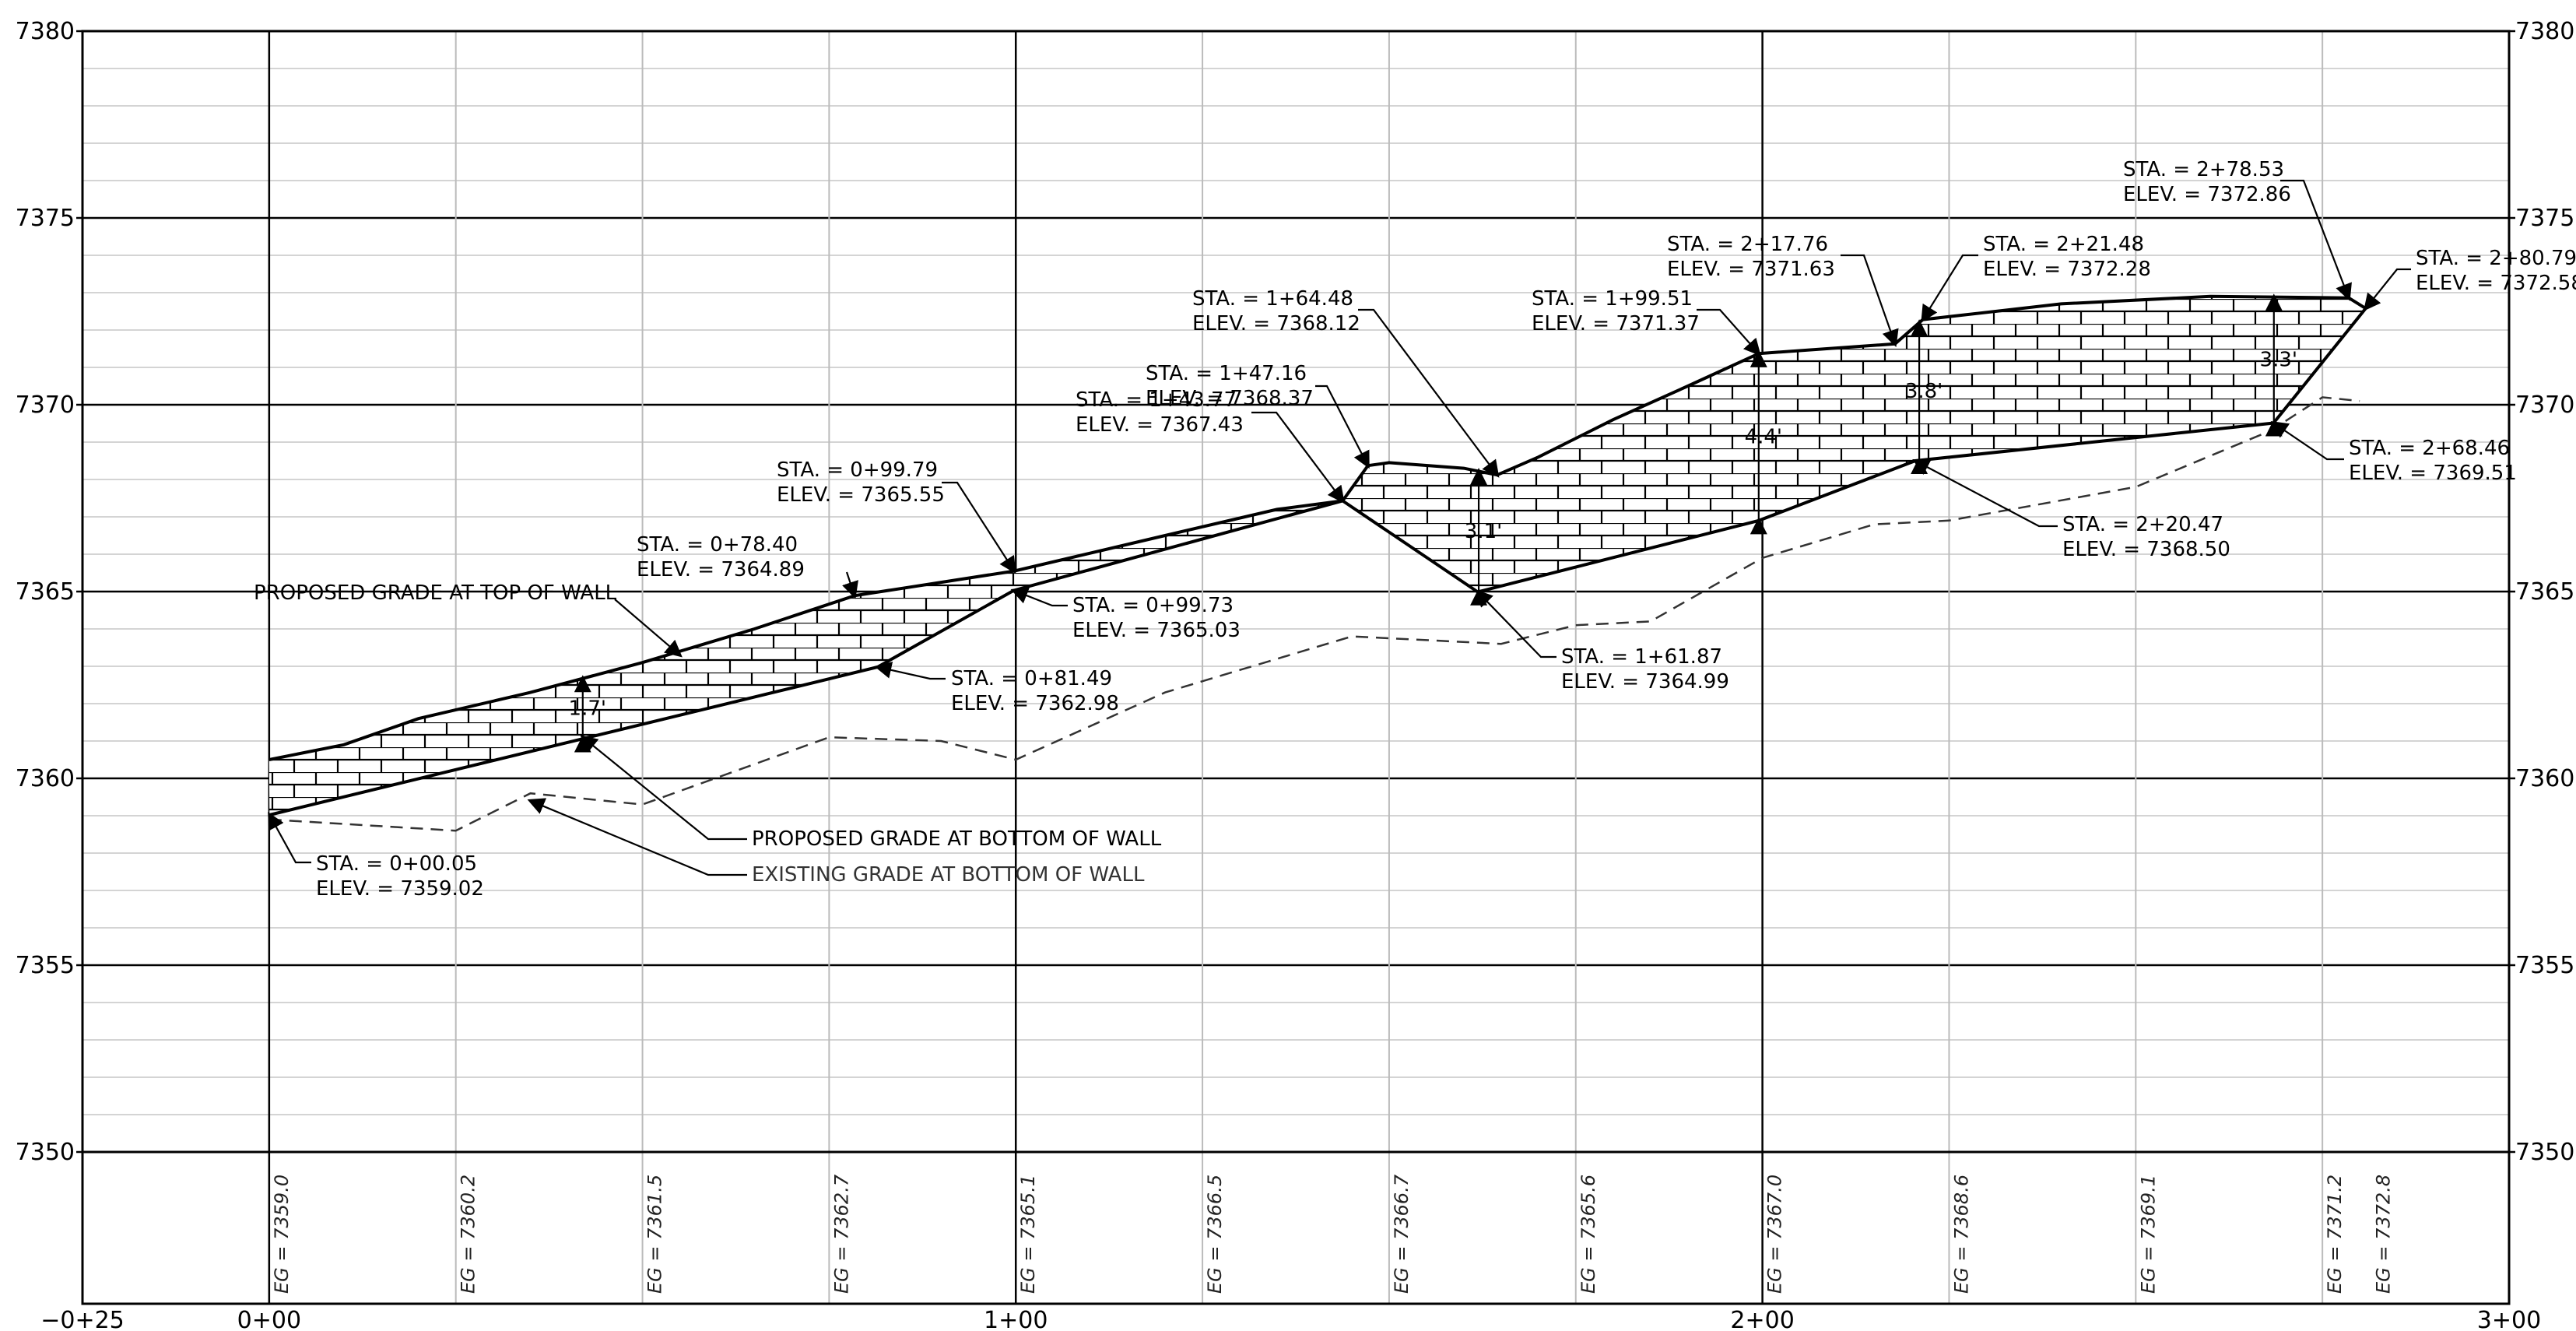 Image resolution: width=2576 pixels, height=1331 pixels. I want to click on callout-sta-2-68-46: STA. = 2+68.46 ELEV. = 7369.51, so click(2433, 461).